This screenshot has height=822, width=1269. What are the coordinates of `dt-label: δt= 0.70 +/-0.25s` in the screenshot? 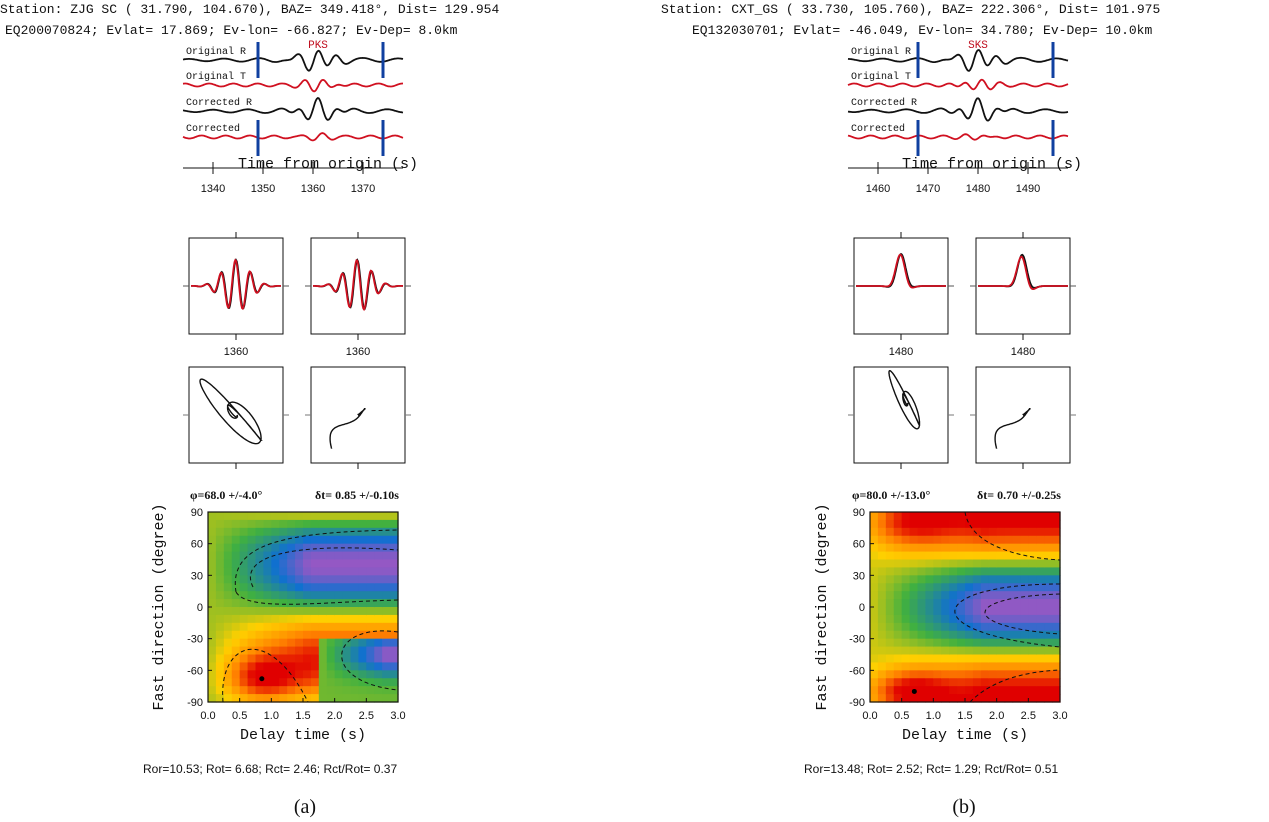 It's located at (1019, 495).